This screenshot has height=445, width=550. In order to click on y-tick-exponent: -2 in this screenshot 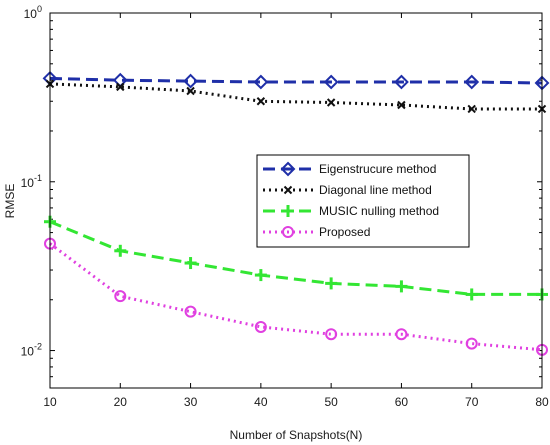, I will do `click(38, 347)`.